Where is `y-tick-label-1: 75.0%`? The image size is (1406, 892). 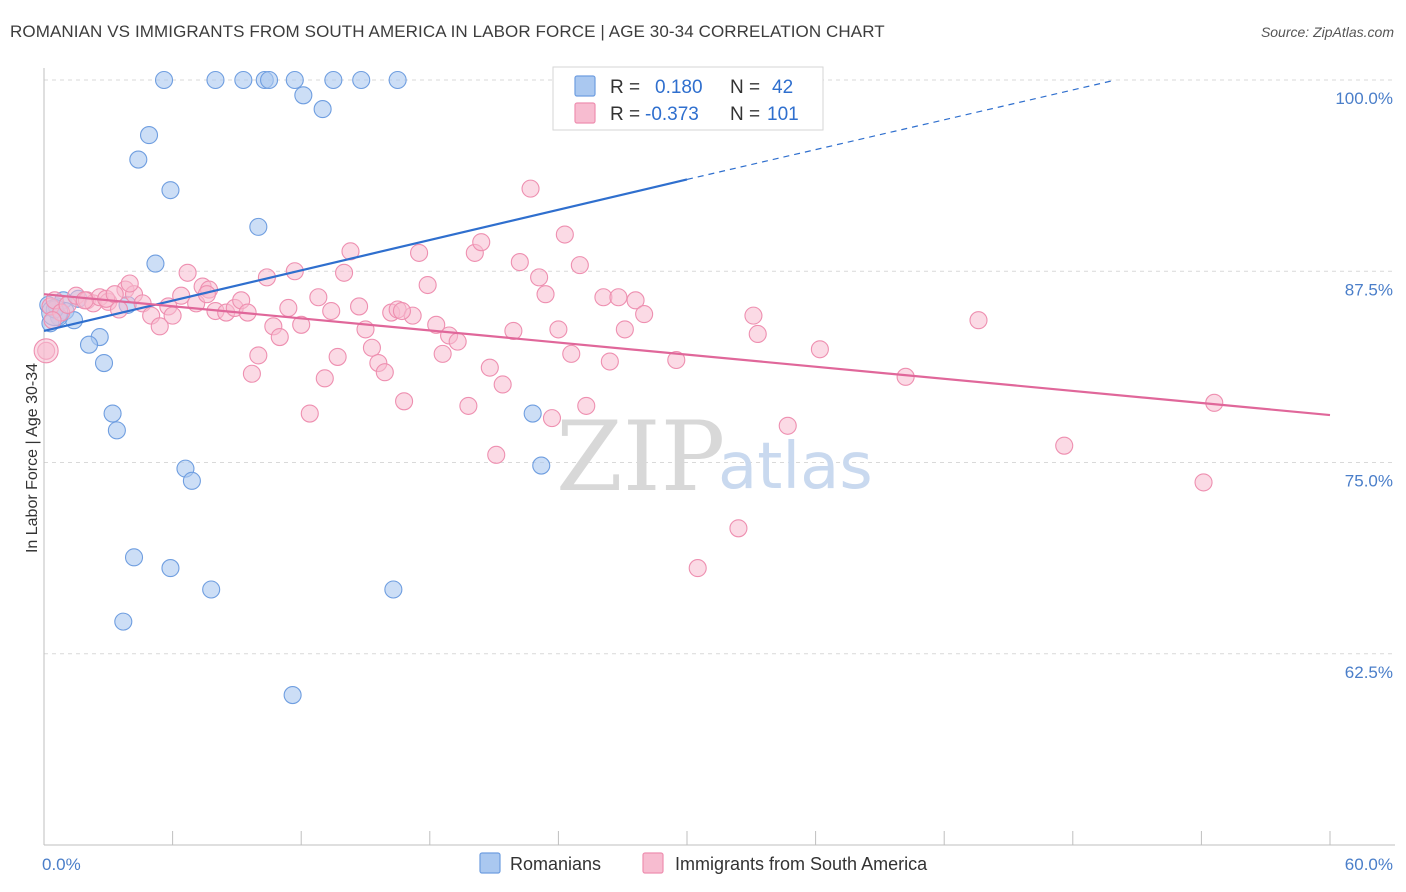
y-tick-label-1: 75.0% is located at coordinates (1369, 481).